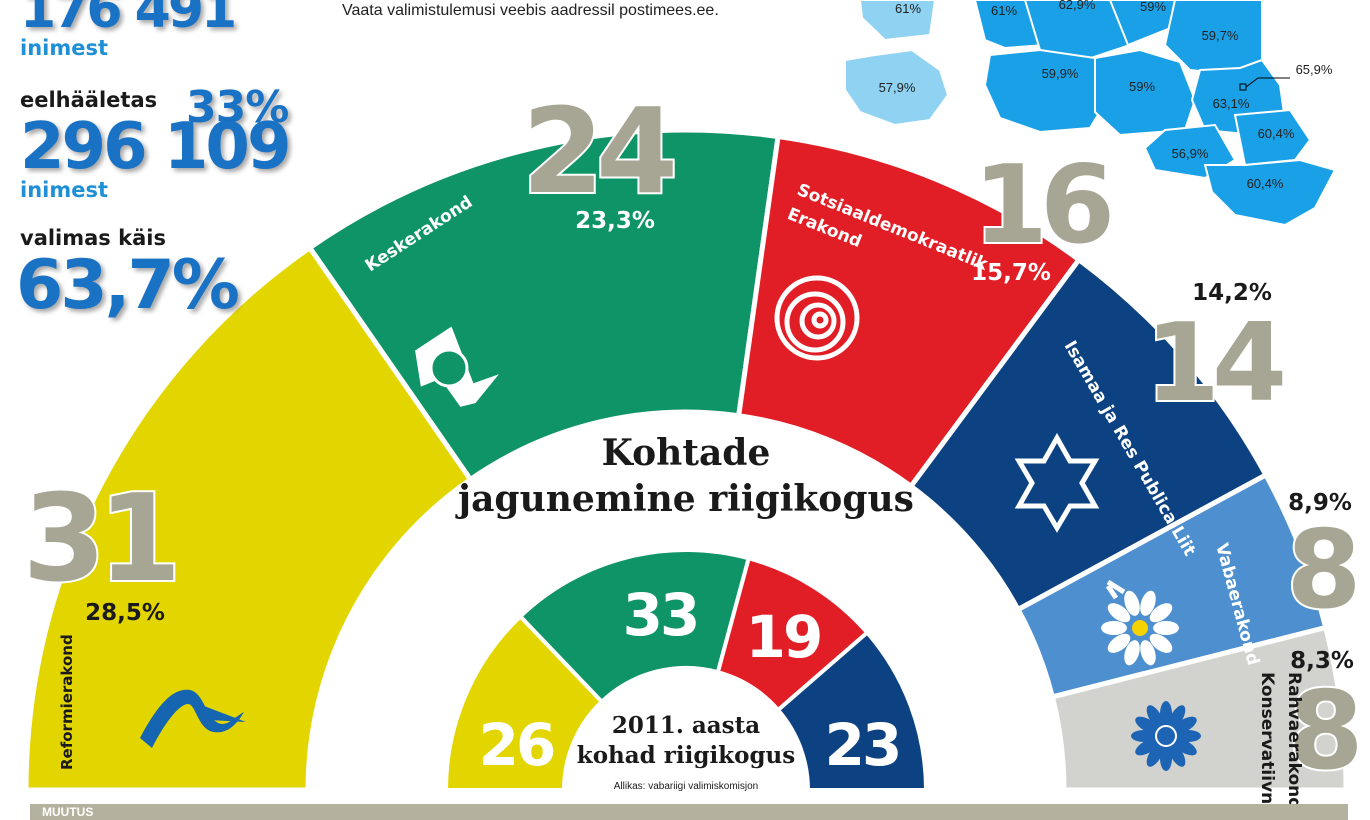 The image size is (1370, 820). I want to click on chart-title-2011: 2011. aasta, so click(686, 725).